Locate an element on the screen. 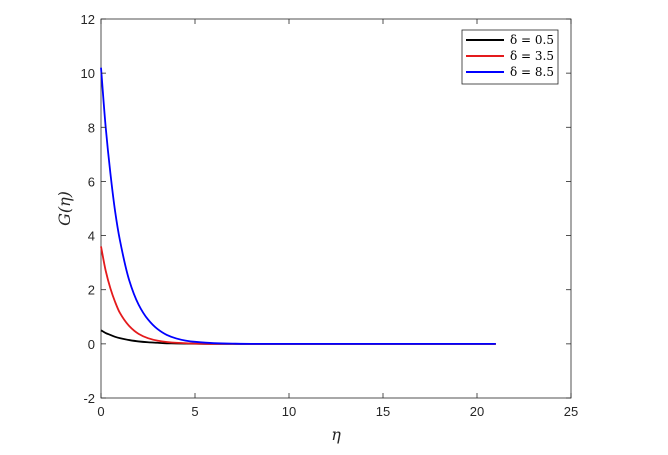 This screenshot has width=668, height=455. y-tick-label: 4 is located at coordinates (91, 236).